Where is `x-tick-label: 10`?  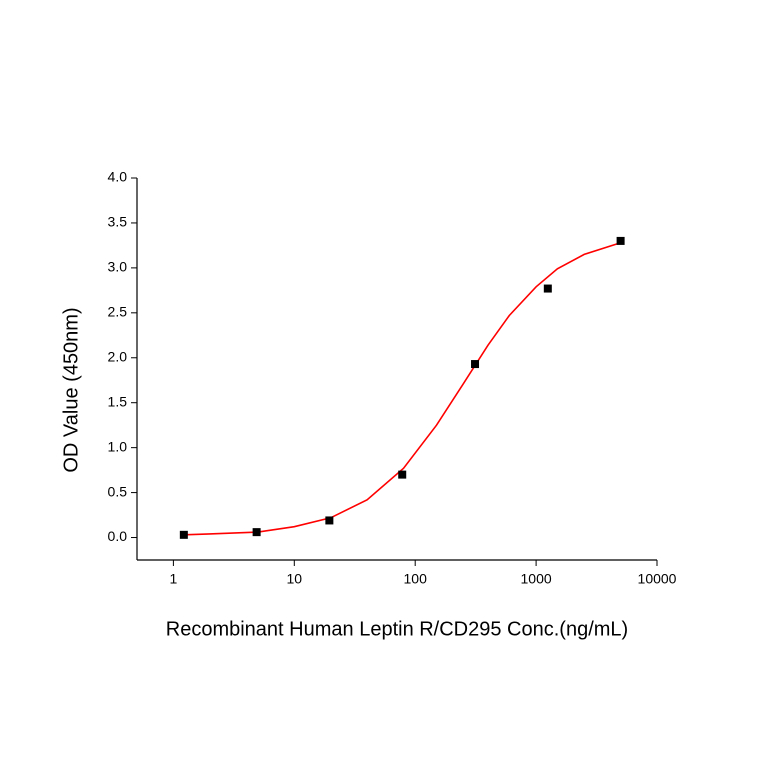
x-tick-label: 10 is located at coordinates (295, 579).